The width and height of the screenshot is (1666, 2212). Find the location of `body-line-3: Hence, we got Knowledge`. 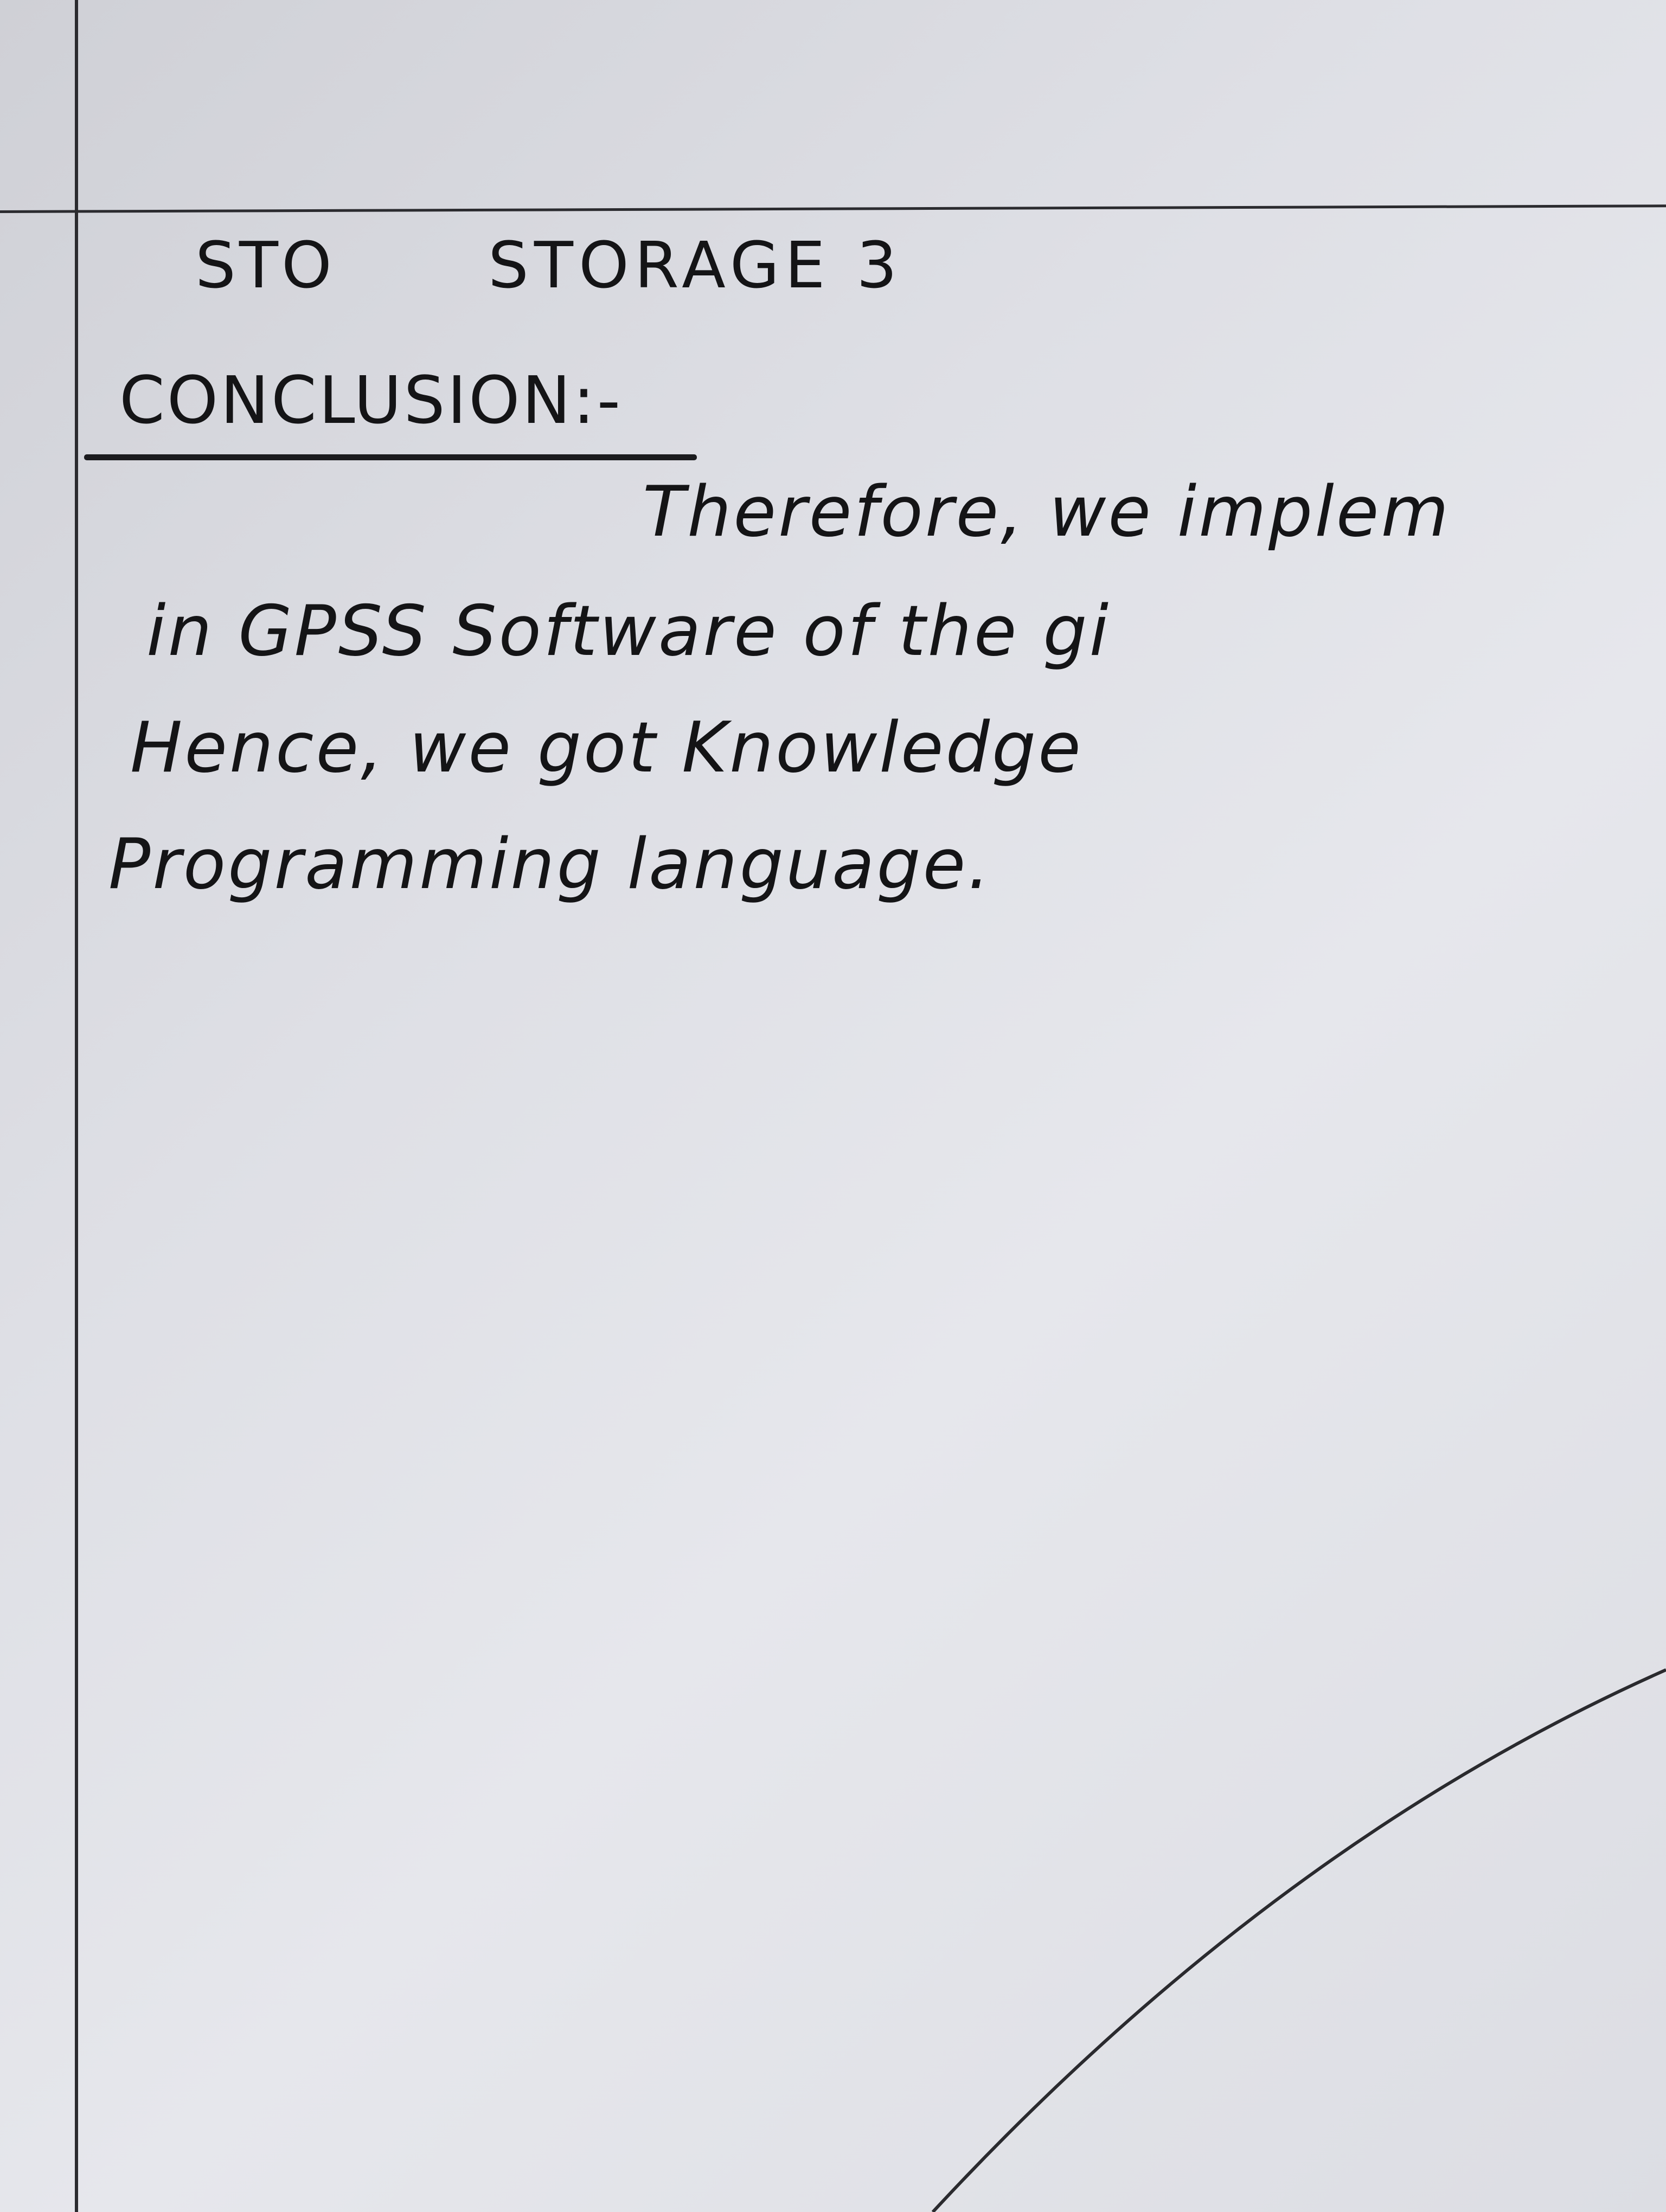

body-line-3: Hence, we got Knowledge is located at coordinates (607, 748).